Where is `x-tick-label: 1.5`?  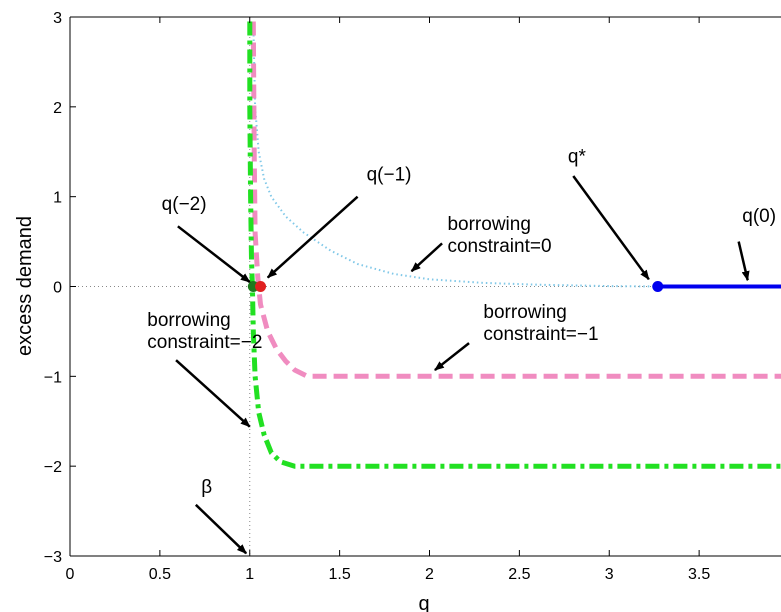
x-tick-label: 1.5 is located at coordinates (340, 574).